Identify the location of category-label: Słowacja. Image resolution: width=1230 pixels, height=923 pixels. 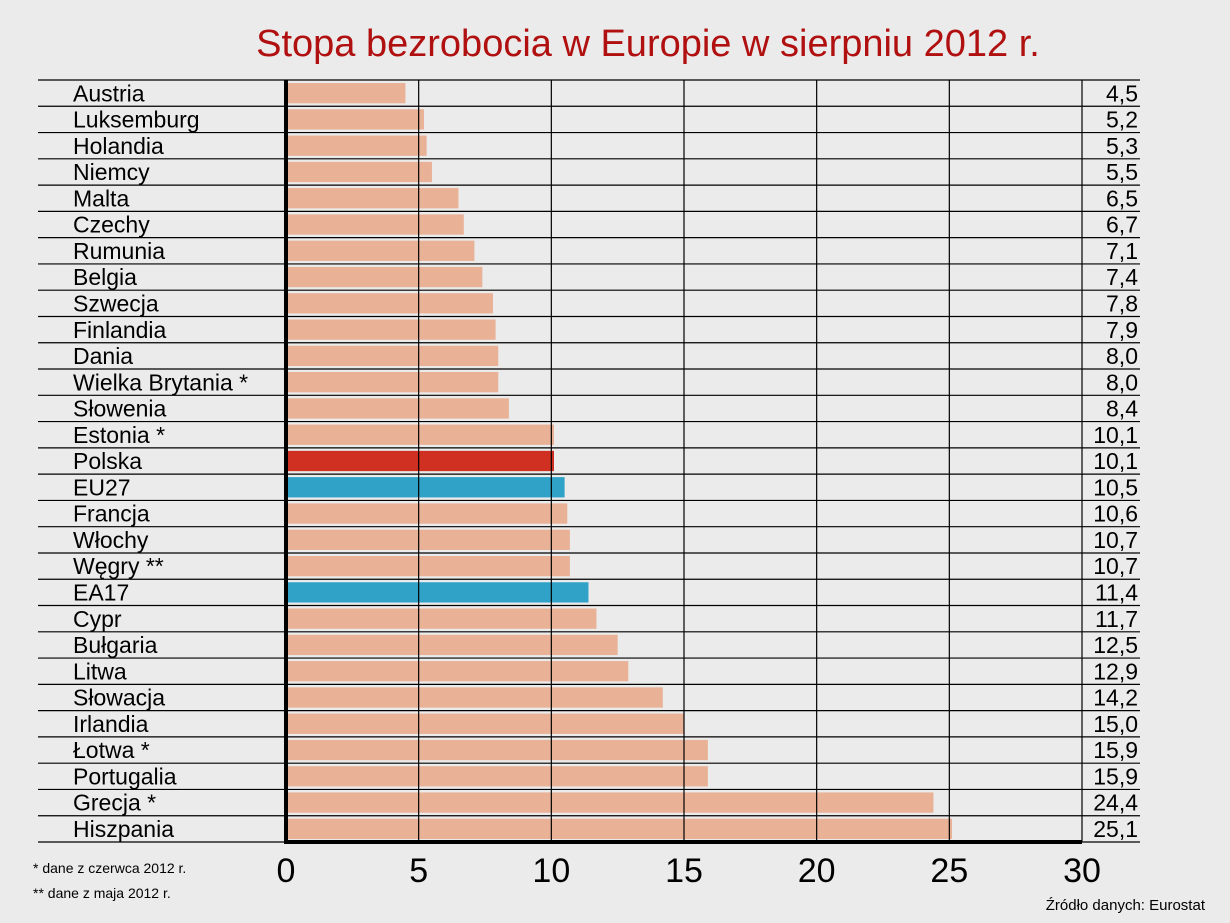
(119, 698).